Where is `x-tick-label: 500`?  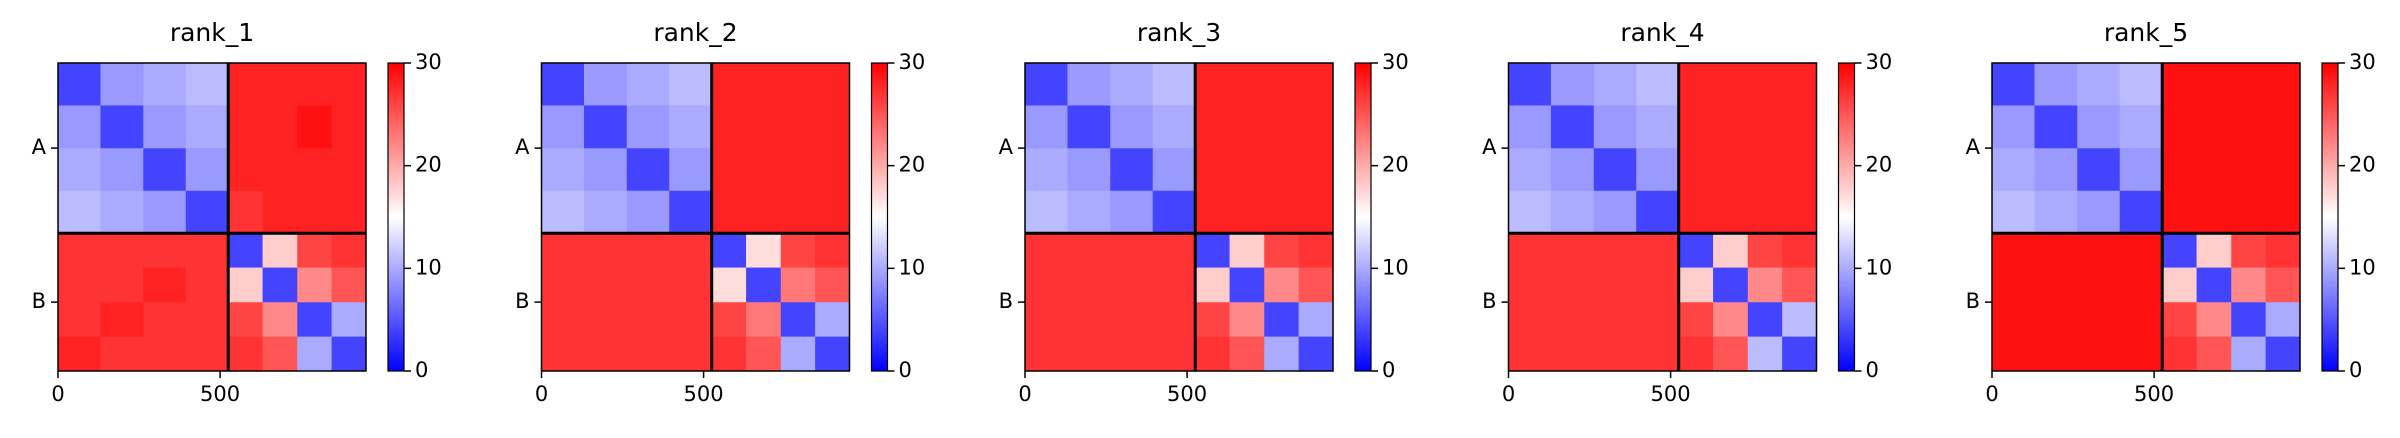
x-tick-label: 500 is located at coordinates (220, 394).